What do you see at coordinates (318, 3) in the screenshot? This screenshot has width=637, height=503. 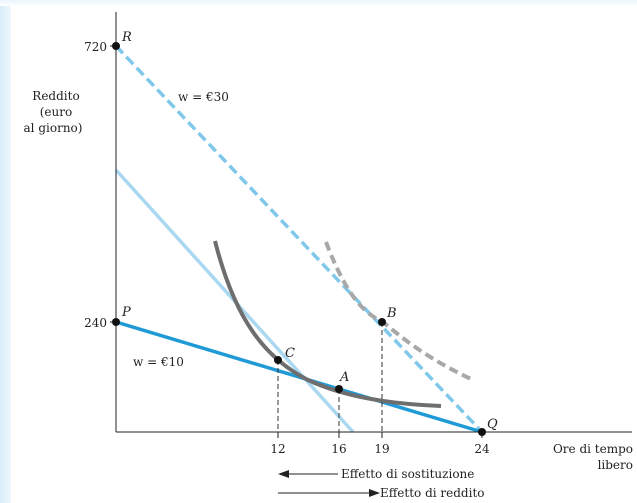 I see `top-gradient-strip` at bounding box center [318, 3].